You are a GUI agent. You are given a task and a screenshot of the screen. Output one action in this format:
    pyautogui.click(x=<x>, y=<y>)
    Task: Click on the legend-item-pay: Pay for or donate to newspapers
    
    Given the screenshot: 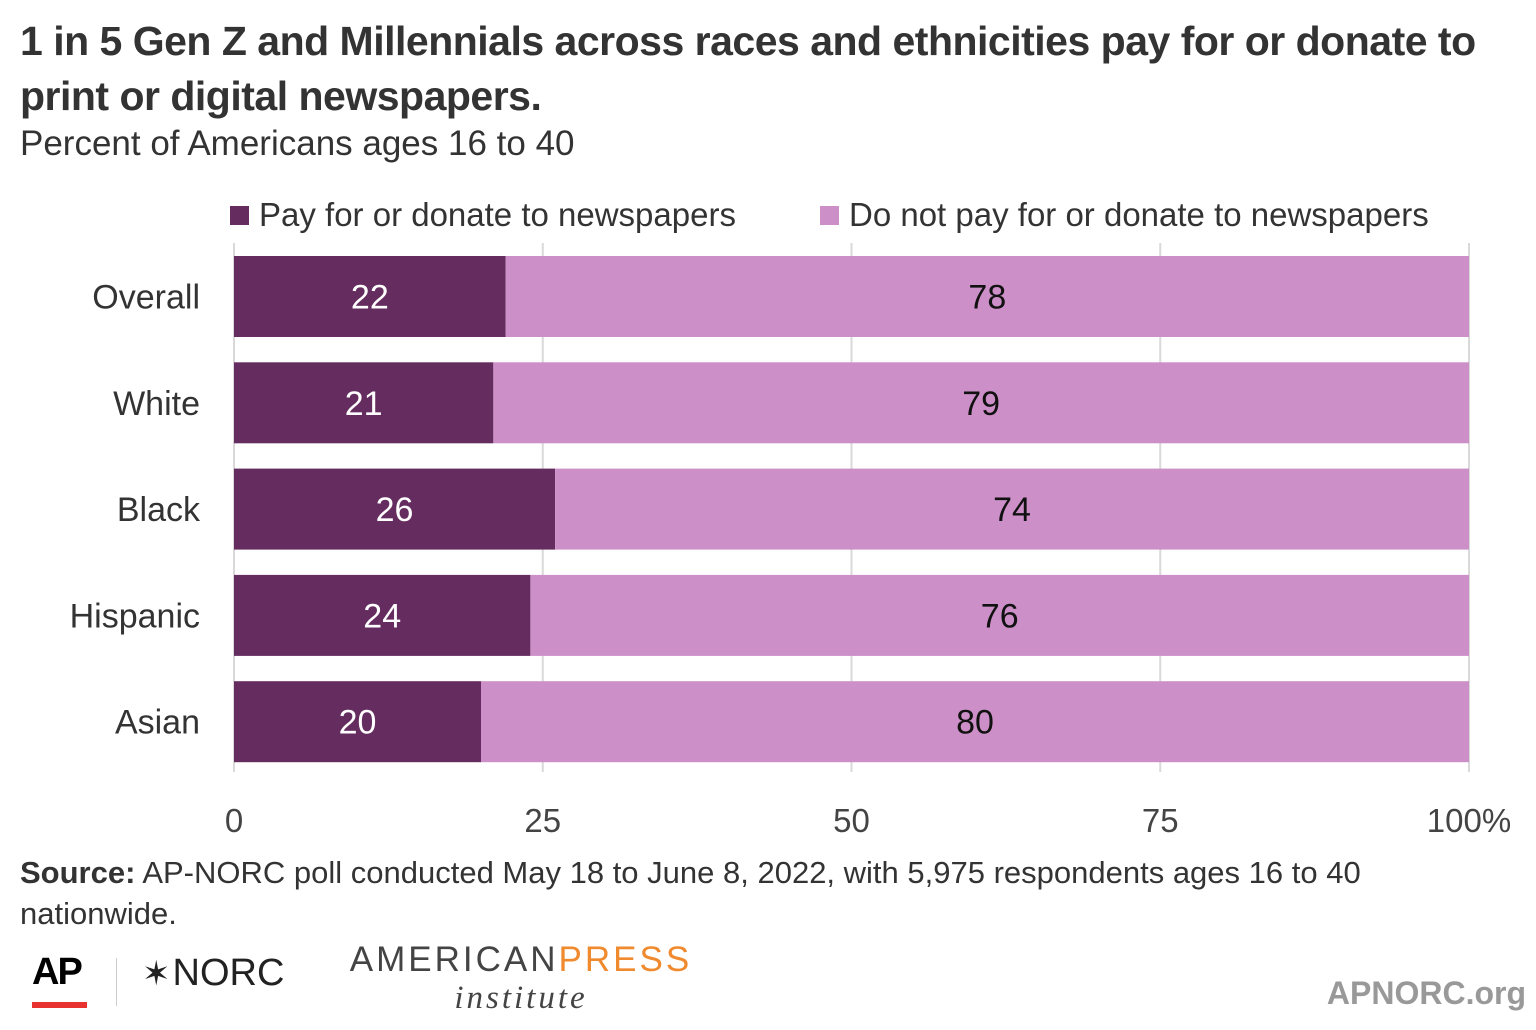 What is the action you would take?
    pyautogui.click(x=483, y=215)
    